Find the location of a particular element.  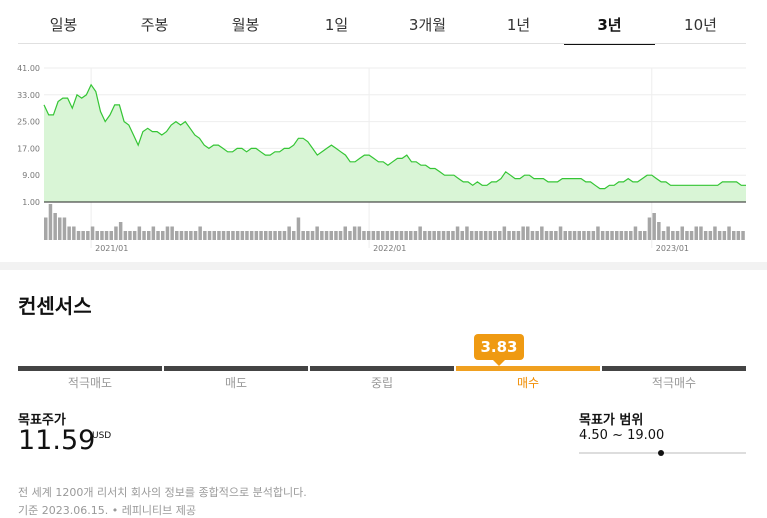

x-tick-label: 2022/01 is located at coordinates (389, 248).